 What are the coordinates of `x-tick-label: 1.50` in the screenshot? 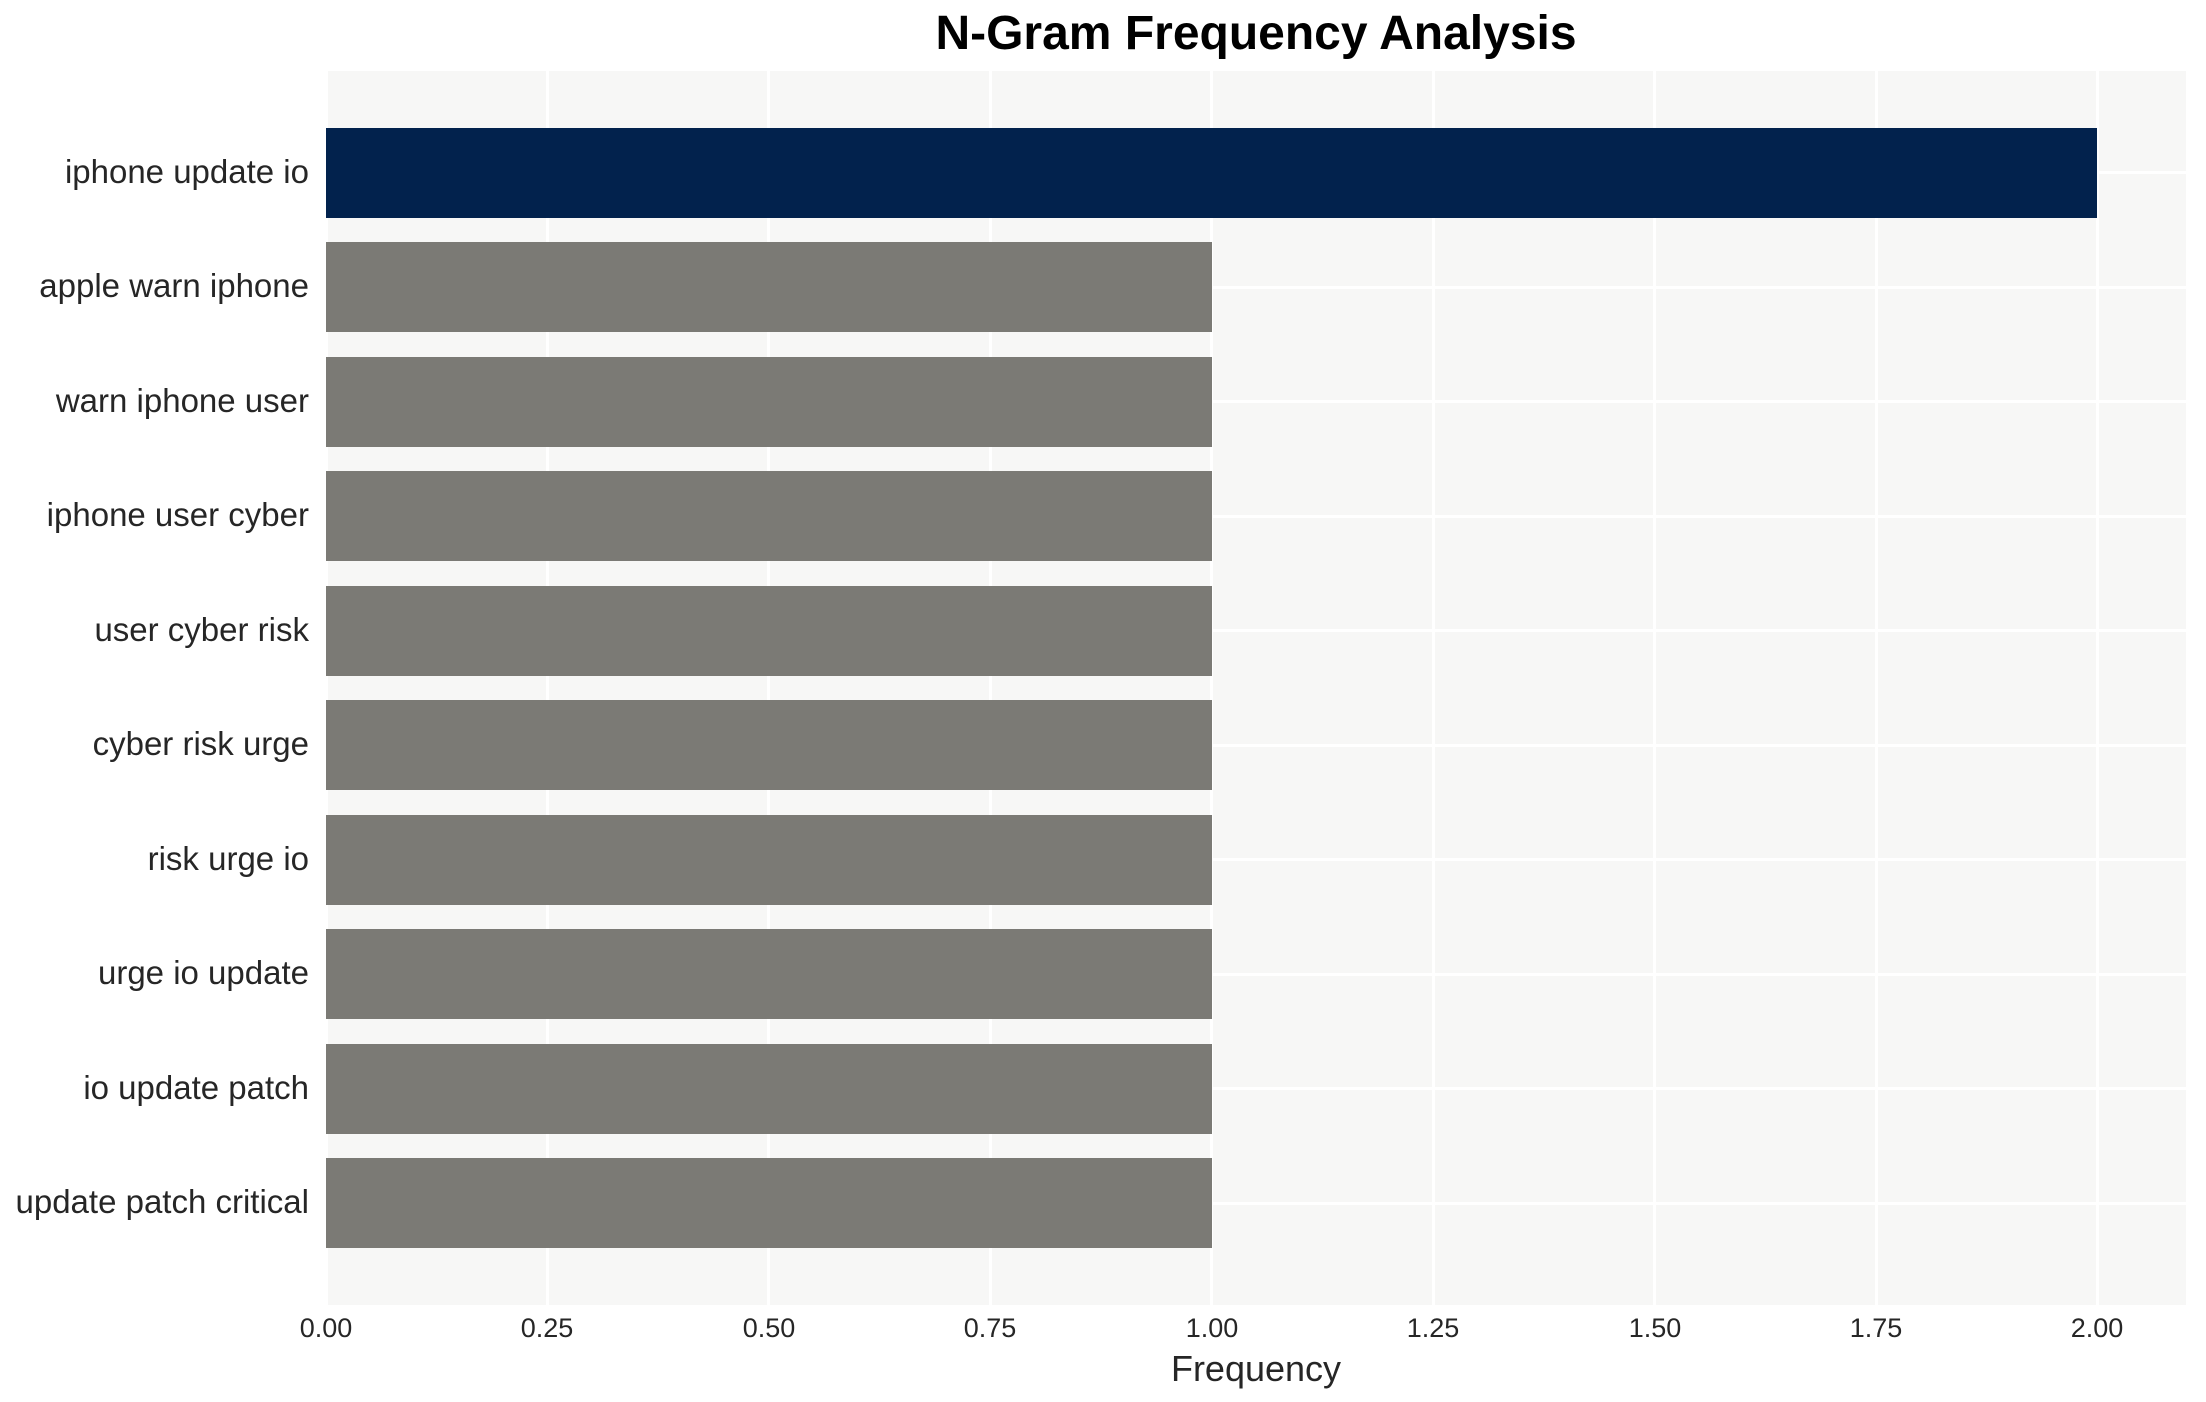 It's located at (1655, 1328).